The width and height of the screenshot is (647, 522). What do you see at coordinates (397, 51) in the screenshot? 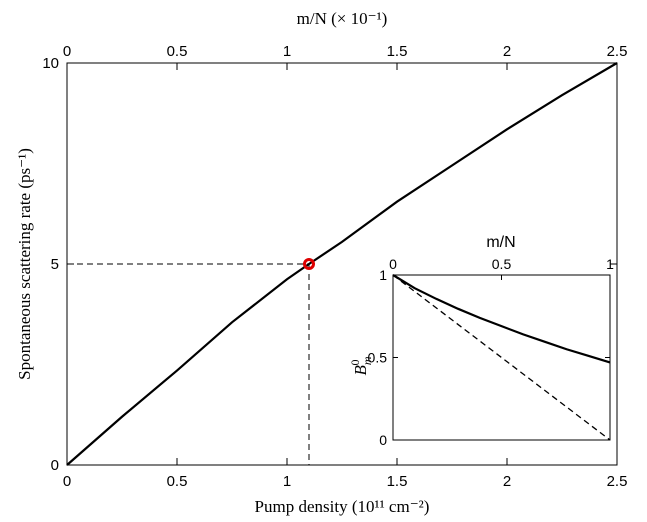
I see `top-x-tick-label: 1.5` at bounding box center [397, 51].